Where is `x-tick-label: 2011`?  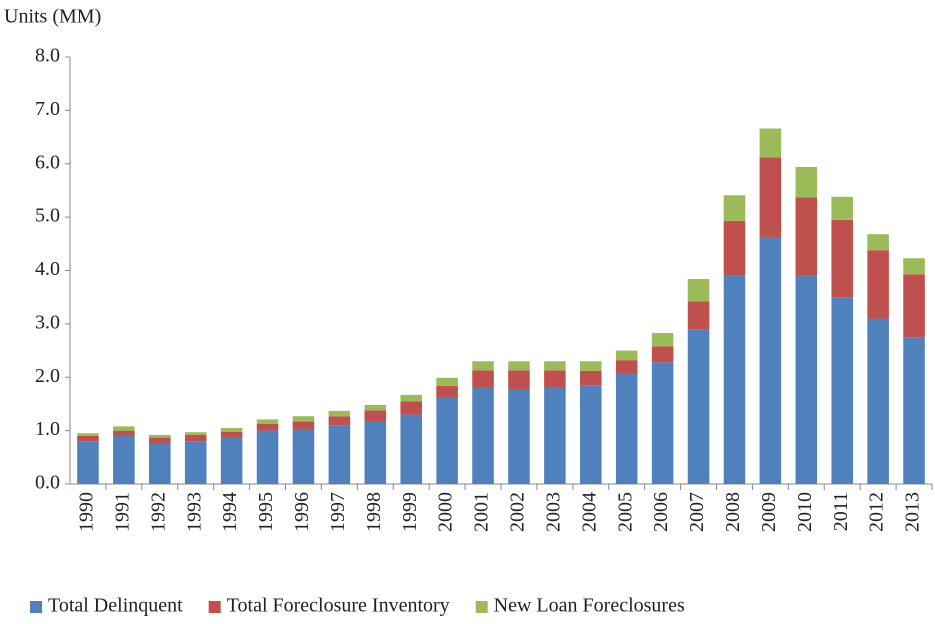
x-tick-label: 2011 is located at coordinates (841, 511).